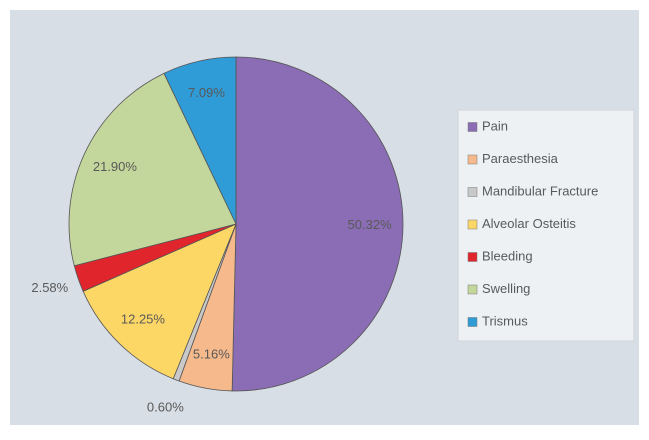 This screenshot has height=440, width=649. What do you see at coordinates (520, 158) in the screenshot?
I see `legend-label: Paraesthesia` at bounding box center [520, 158].